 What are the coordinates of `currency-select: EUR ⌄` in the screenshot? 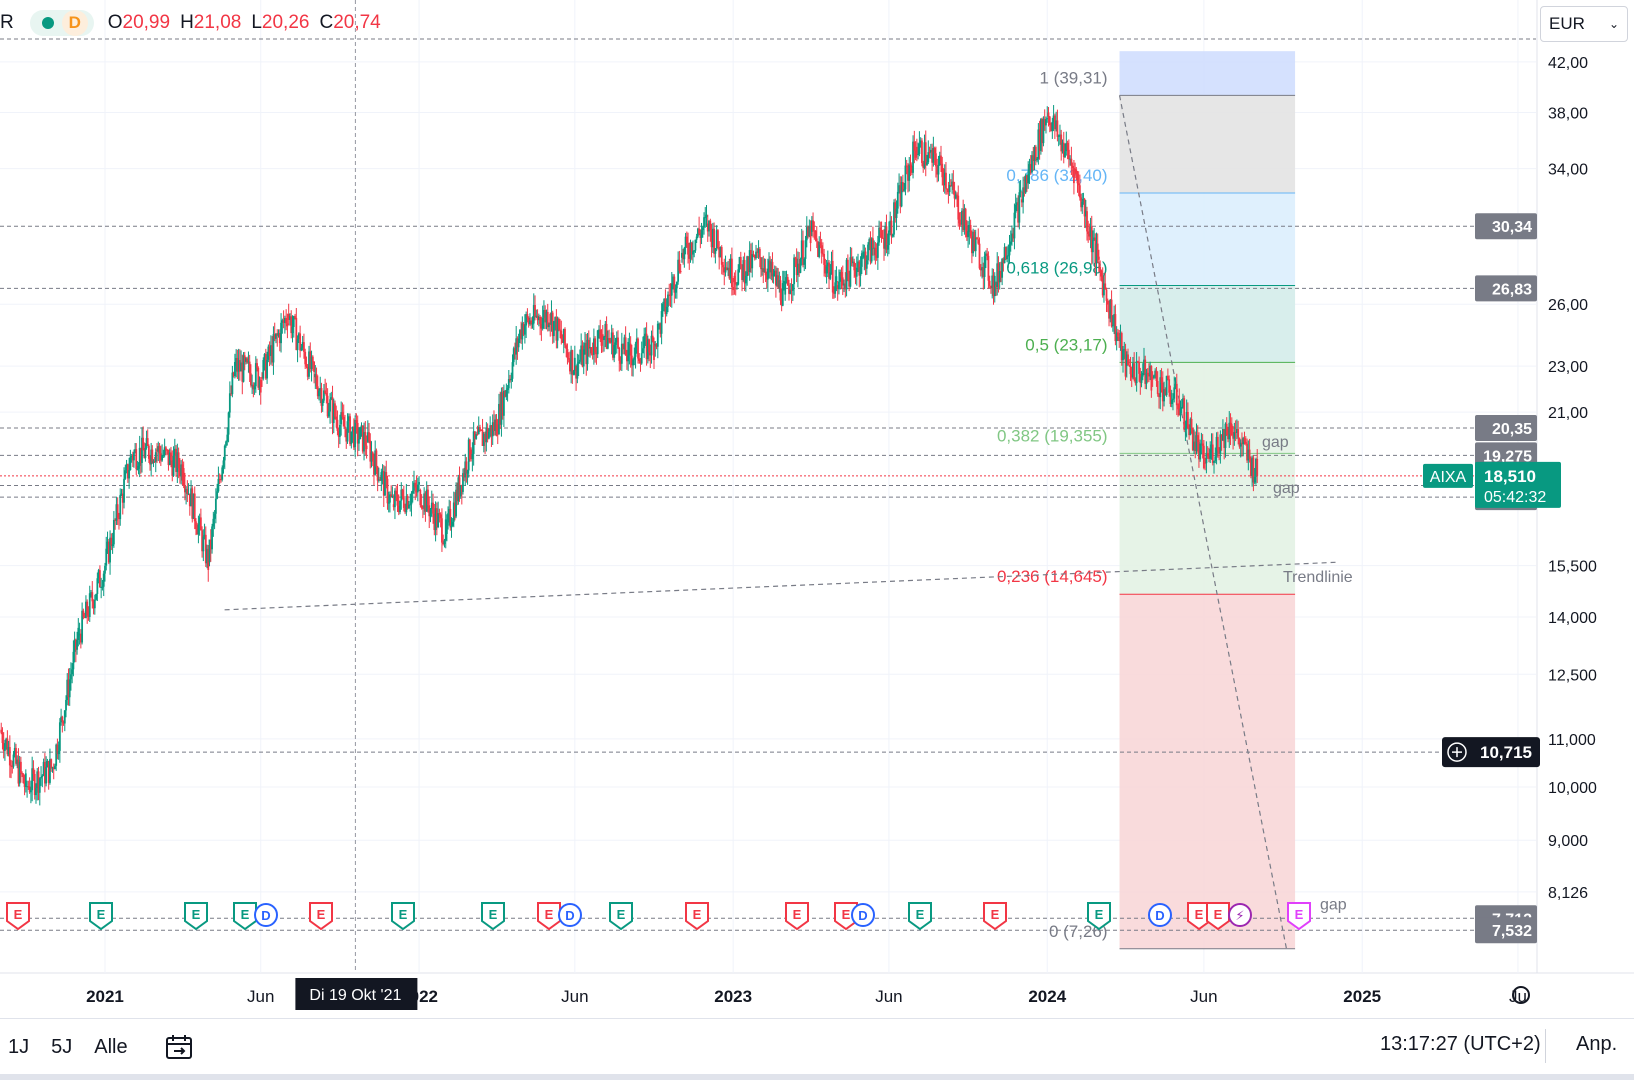 It's located at (1584, 24).